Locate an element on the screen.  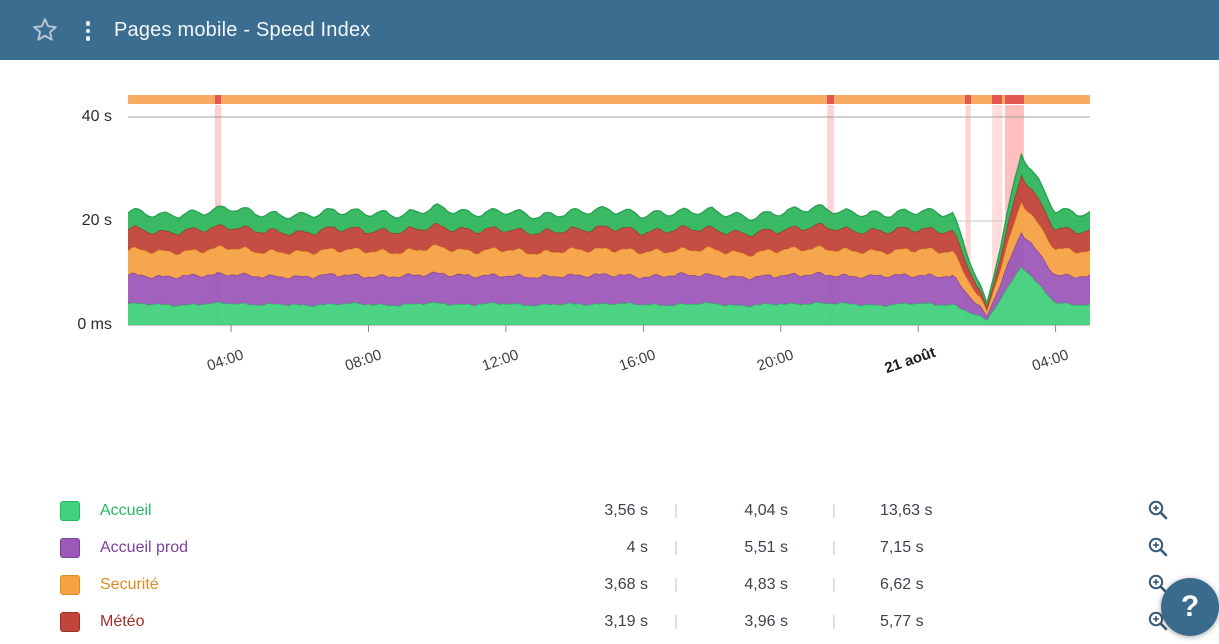
series-name: Accueil prod is located at coordinates (144, 547).